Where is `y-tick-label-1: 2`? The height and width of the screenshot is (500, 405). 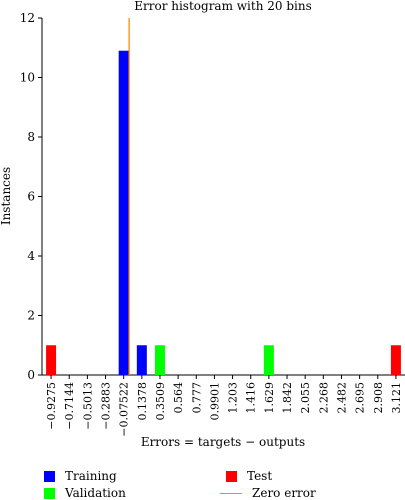 y-tick-label-1: 2 is located at coordinates (31, 316).